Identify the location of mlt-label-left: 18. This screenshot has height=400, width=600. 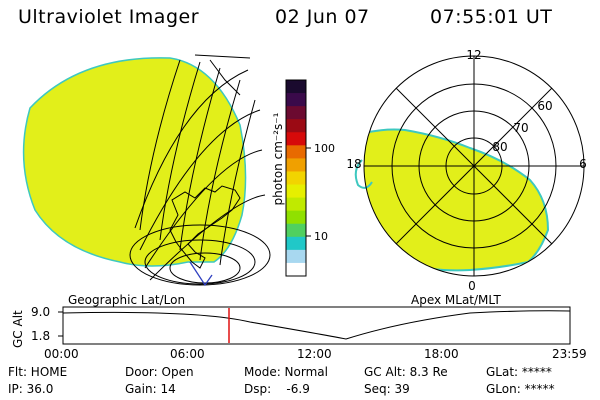
(353, 164).